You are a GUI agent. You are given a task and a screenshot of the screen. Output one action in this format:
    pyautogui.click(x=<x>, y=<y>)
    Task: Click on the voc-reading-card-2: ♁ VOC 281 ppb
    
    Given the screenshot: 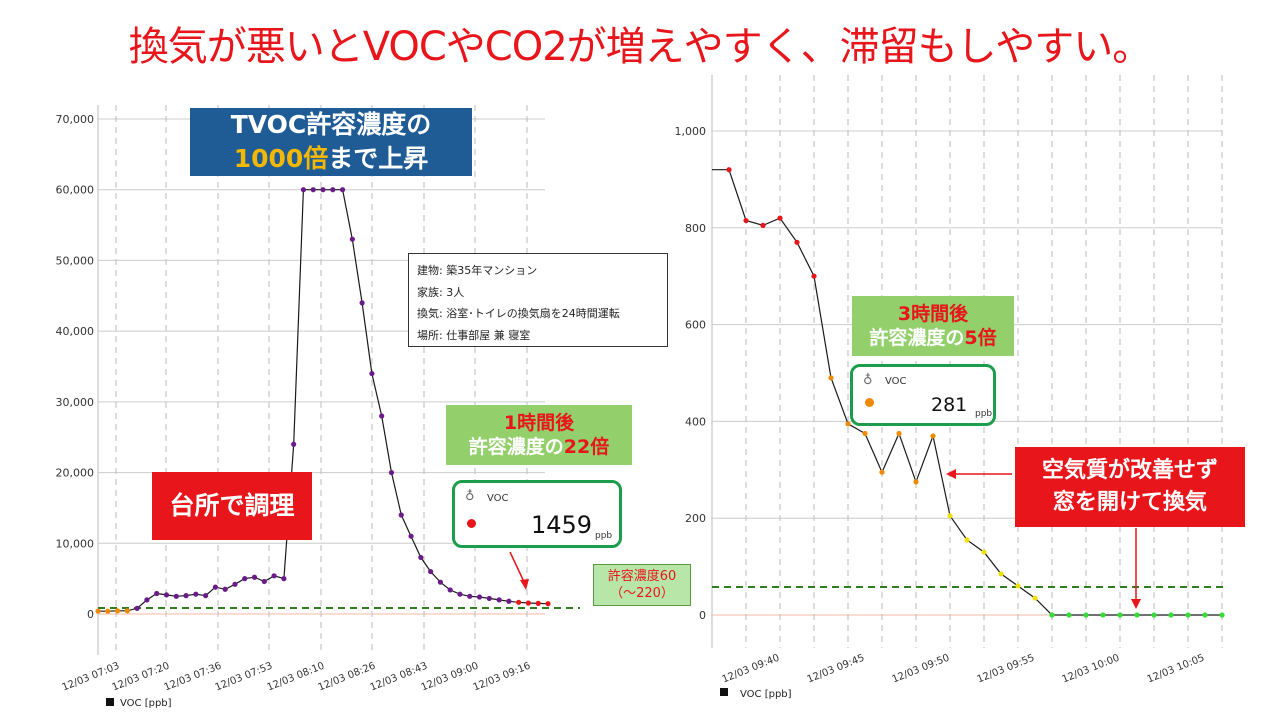 What is the action you would take?
    pyautogui.click(x=923, y=395)
    